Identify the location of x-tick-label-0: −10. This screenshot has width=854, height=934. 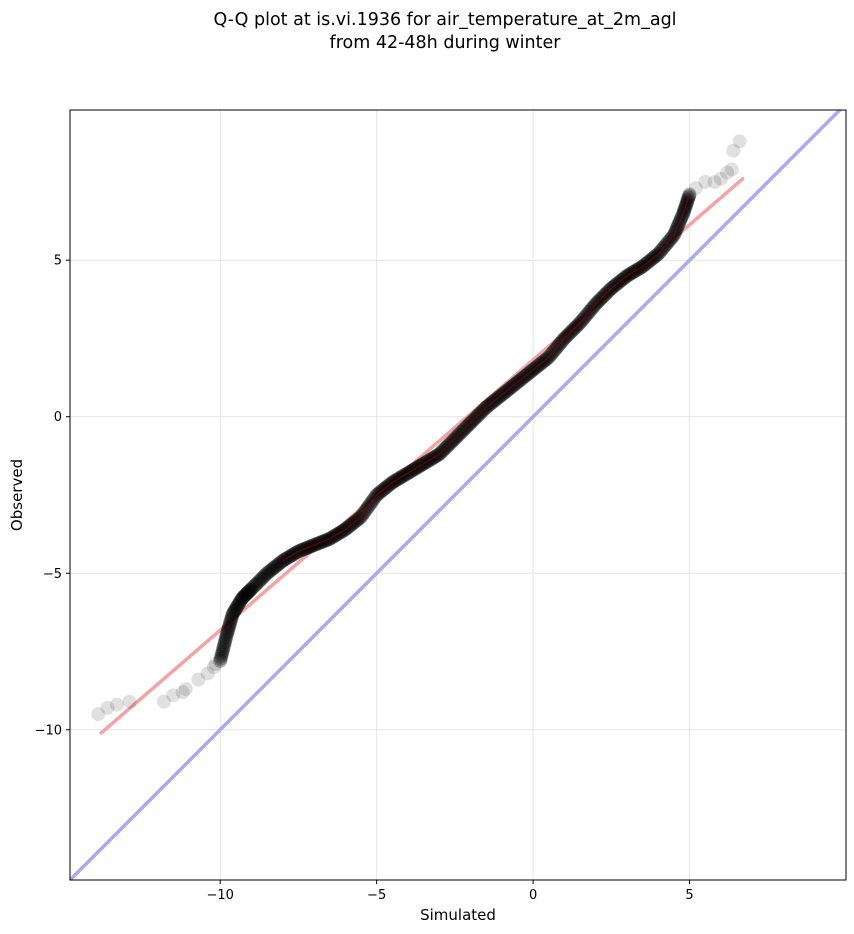
(219, 895).